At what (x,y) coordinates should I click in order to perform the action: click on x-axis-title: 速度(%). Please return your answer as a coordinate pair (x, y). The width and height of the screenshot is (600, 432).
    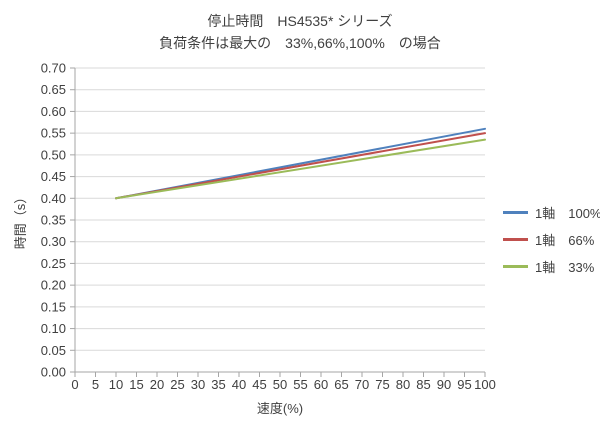
    Looking at the image, I should click on (280, 408).